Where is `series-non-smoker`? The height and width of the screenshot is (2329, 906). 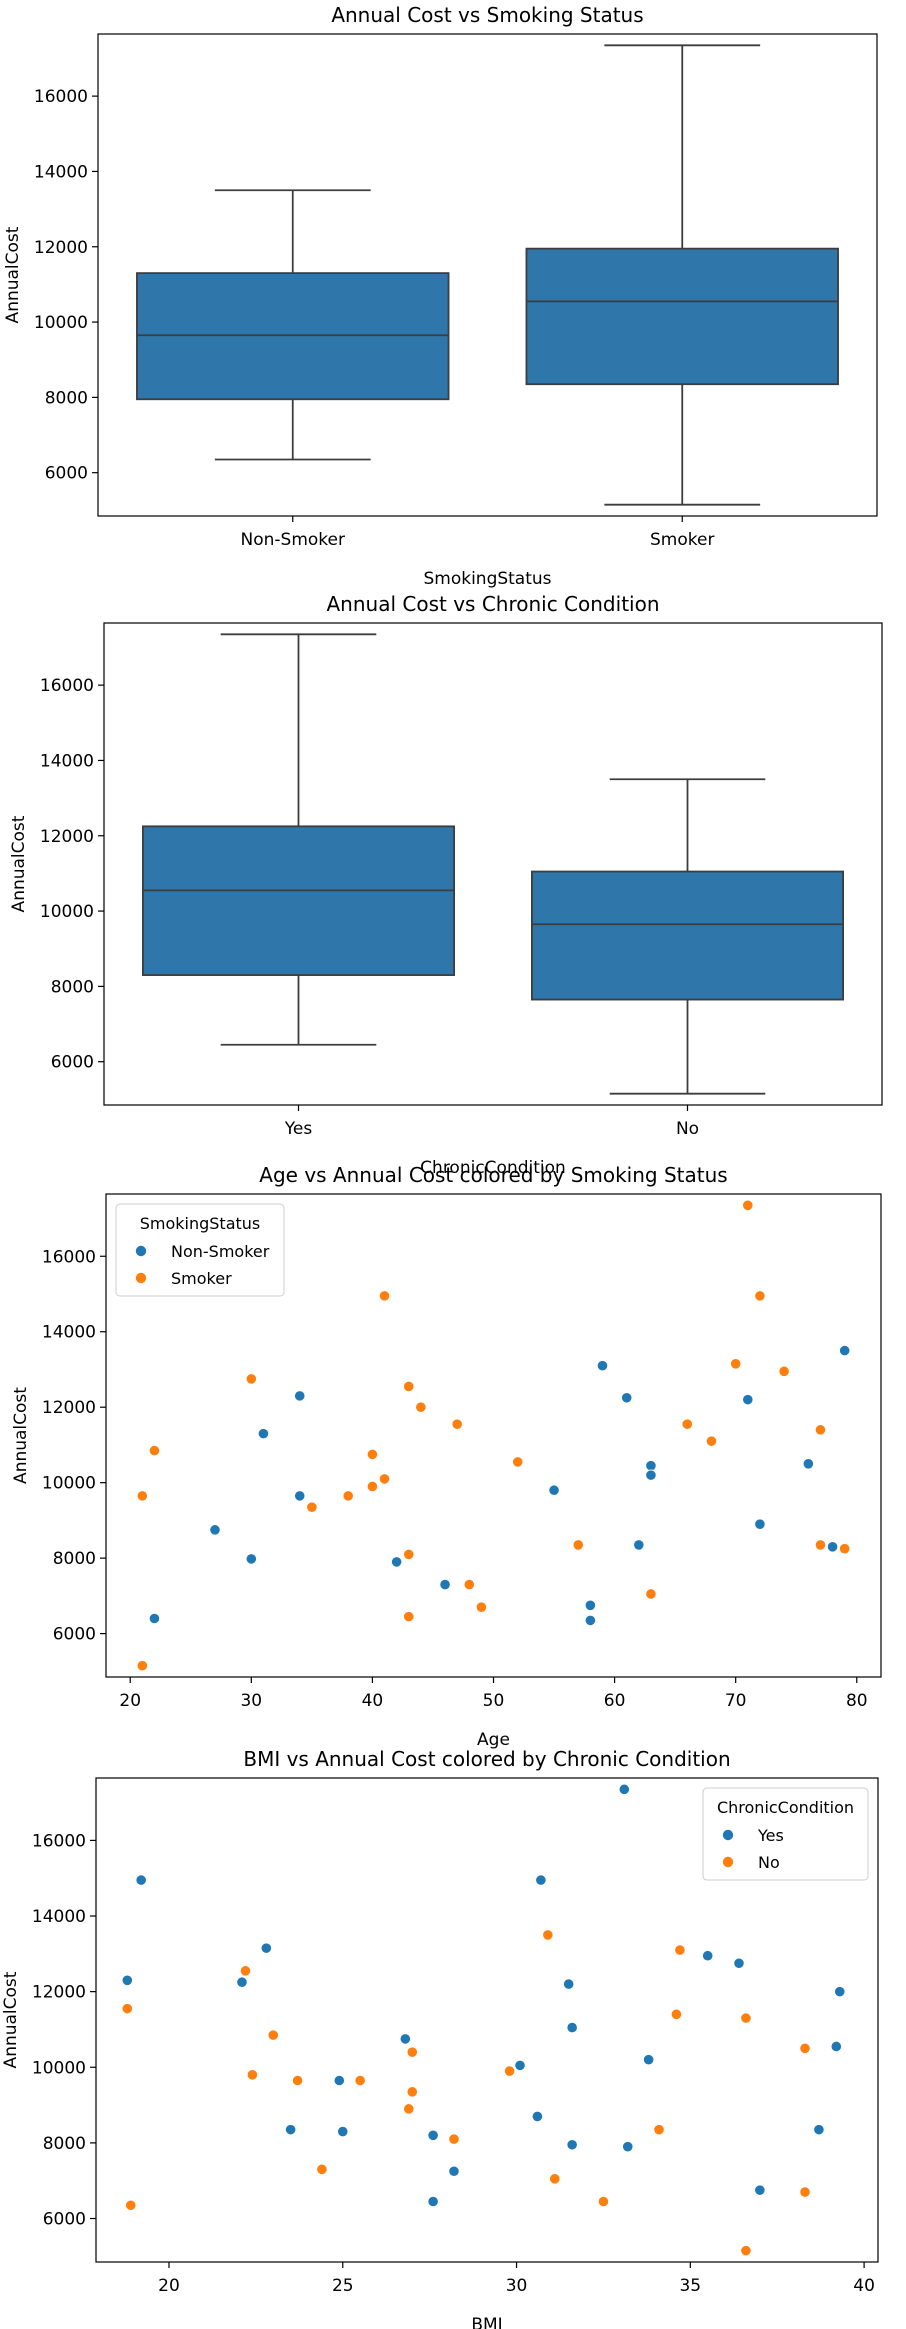 series-non-smoker is located at coordinates (499, 1485).